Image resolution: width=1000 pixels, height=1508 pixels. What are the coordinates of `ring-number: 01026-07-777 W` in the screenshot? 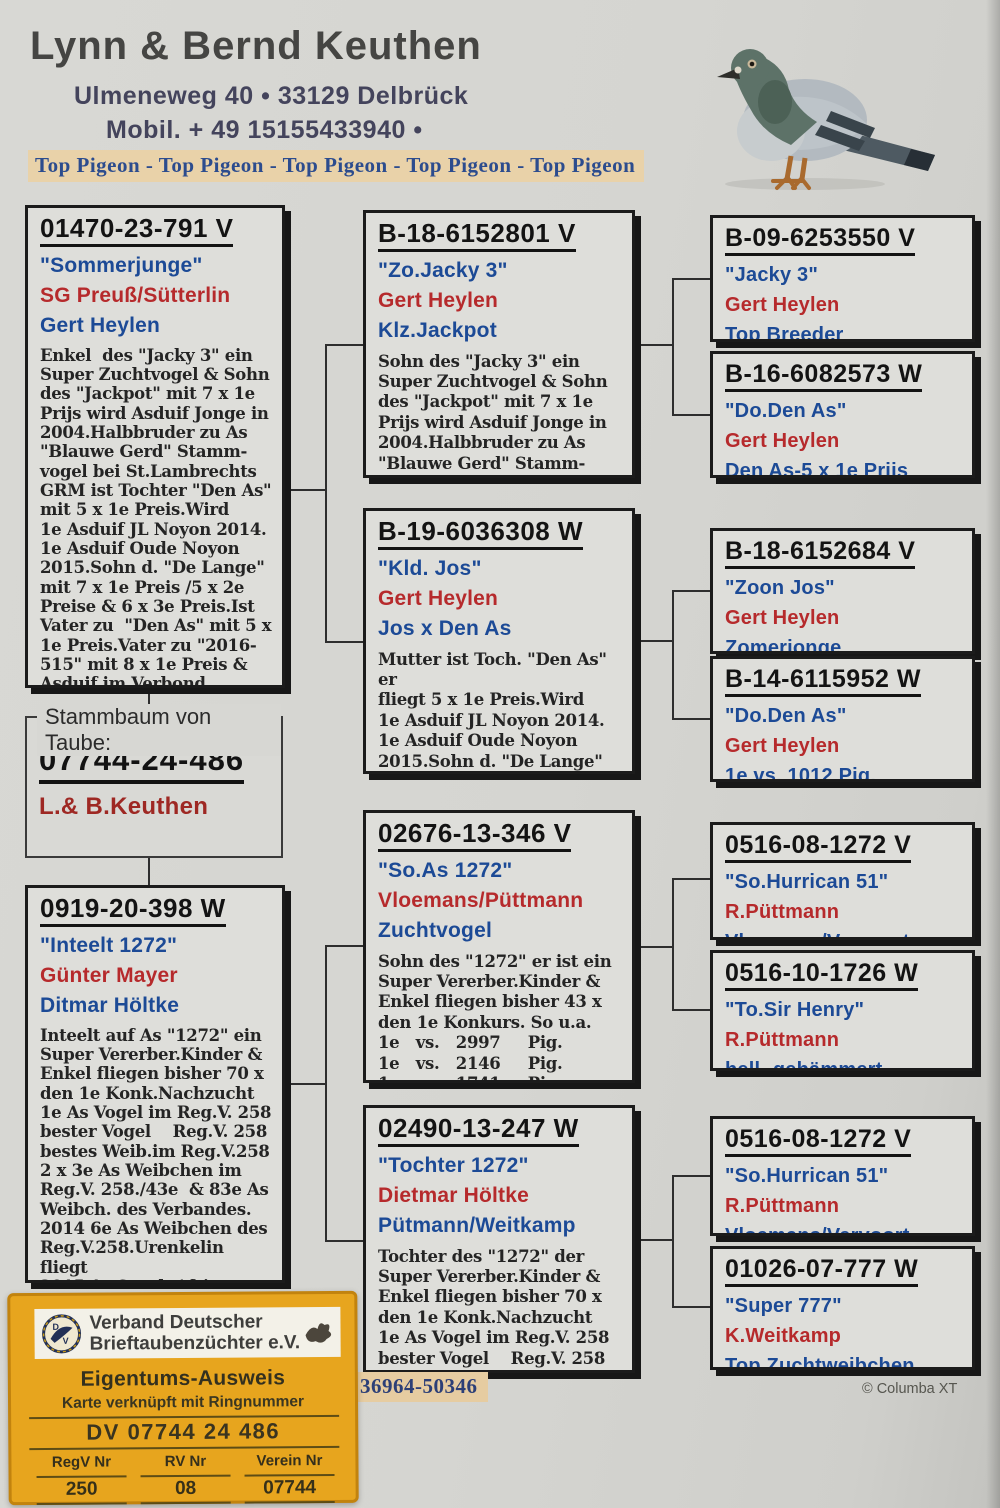 It's located at (844, 1272).